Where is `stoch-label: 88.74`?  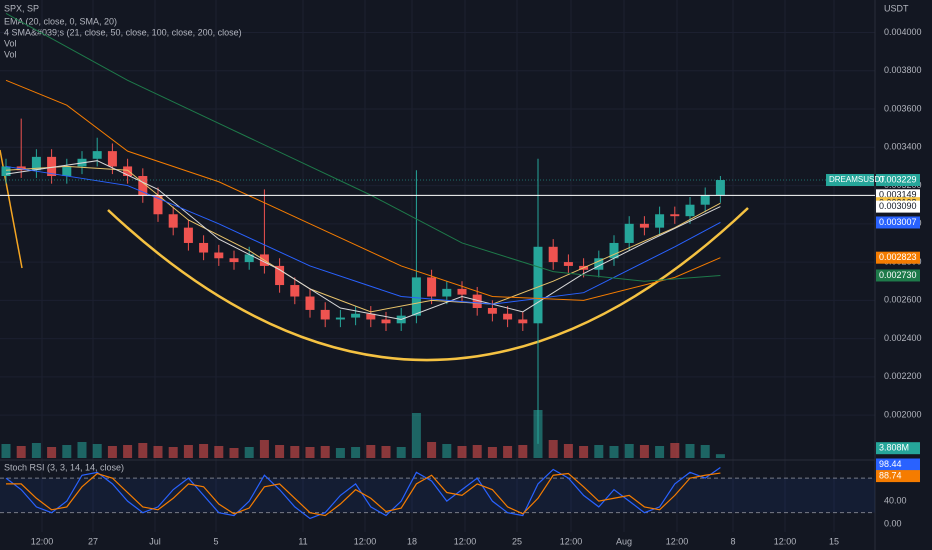
stoch-label: 88.74 is located at coordinates (890, 475).